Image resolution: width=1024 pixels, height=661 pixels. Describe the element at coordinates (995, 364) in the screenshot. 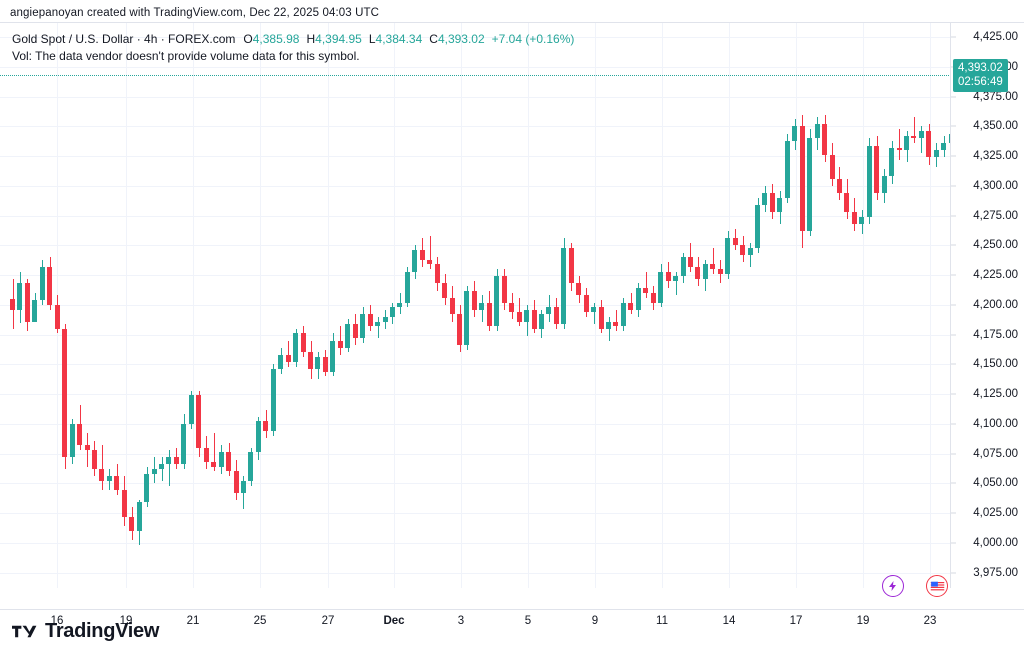

I see `price-tick-label: 4,150.00` at that location.